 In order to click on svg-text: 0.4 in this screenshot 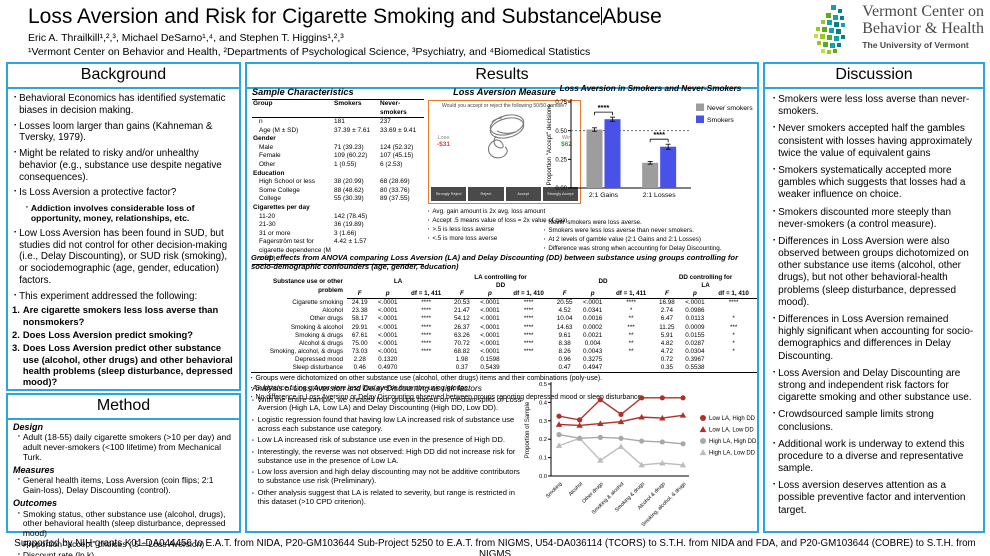, I will do `click(543, 403)`.